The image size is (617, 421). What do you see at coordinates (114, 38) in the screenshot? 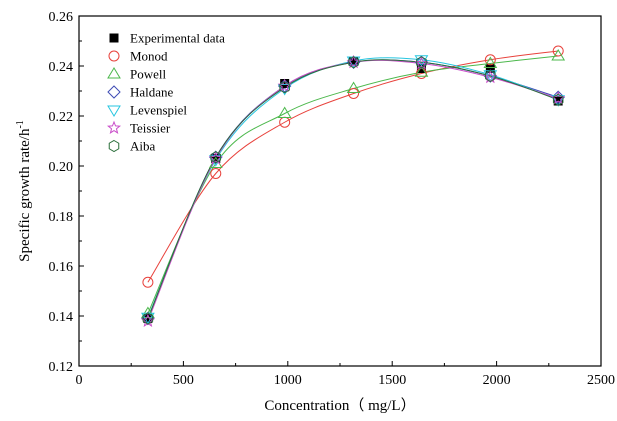
I see `legend-marker-experimental-data` at bounding box center [114, 38].